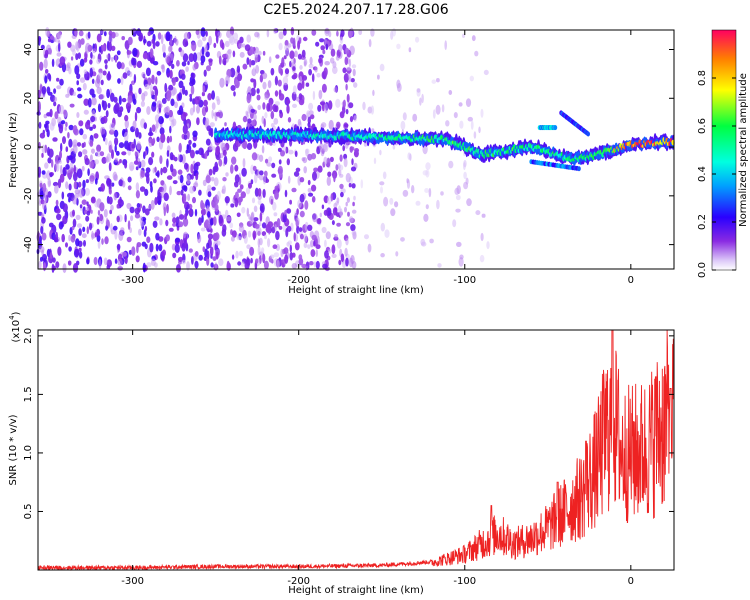 This screenshot has width=750, height=600. I want to click on snr-y-multiplier: (x104), so click(15, 326).